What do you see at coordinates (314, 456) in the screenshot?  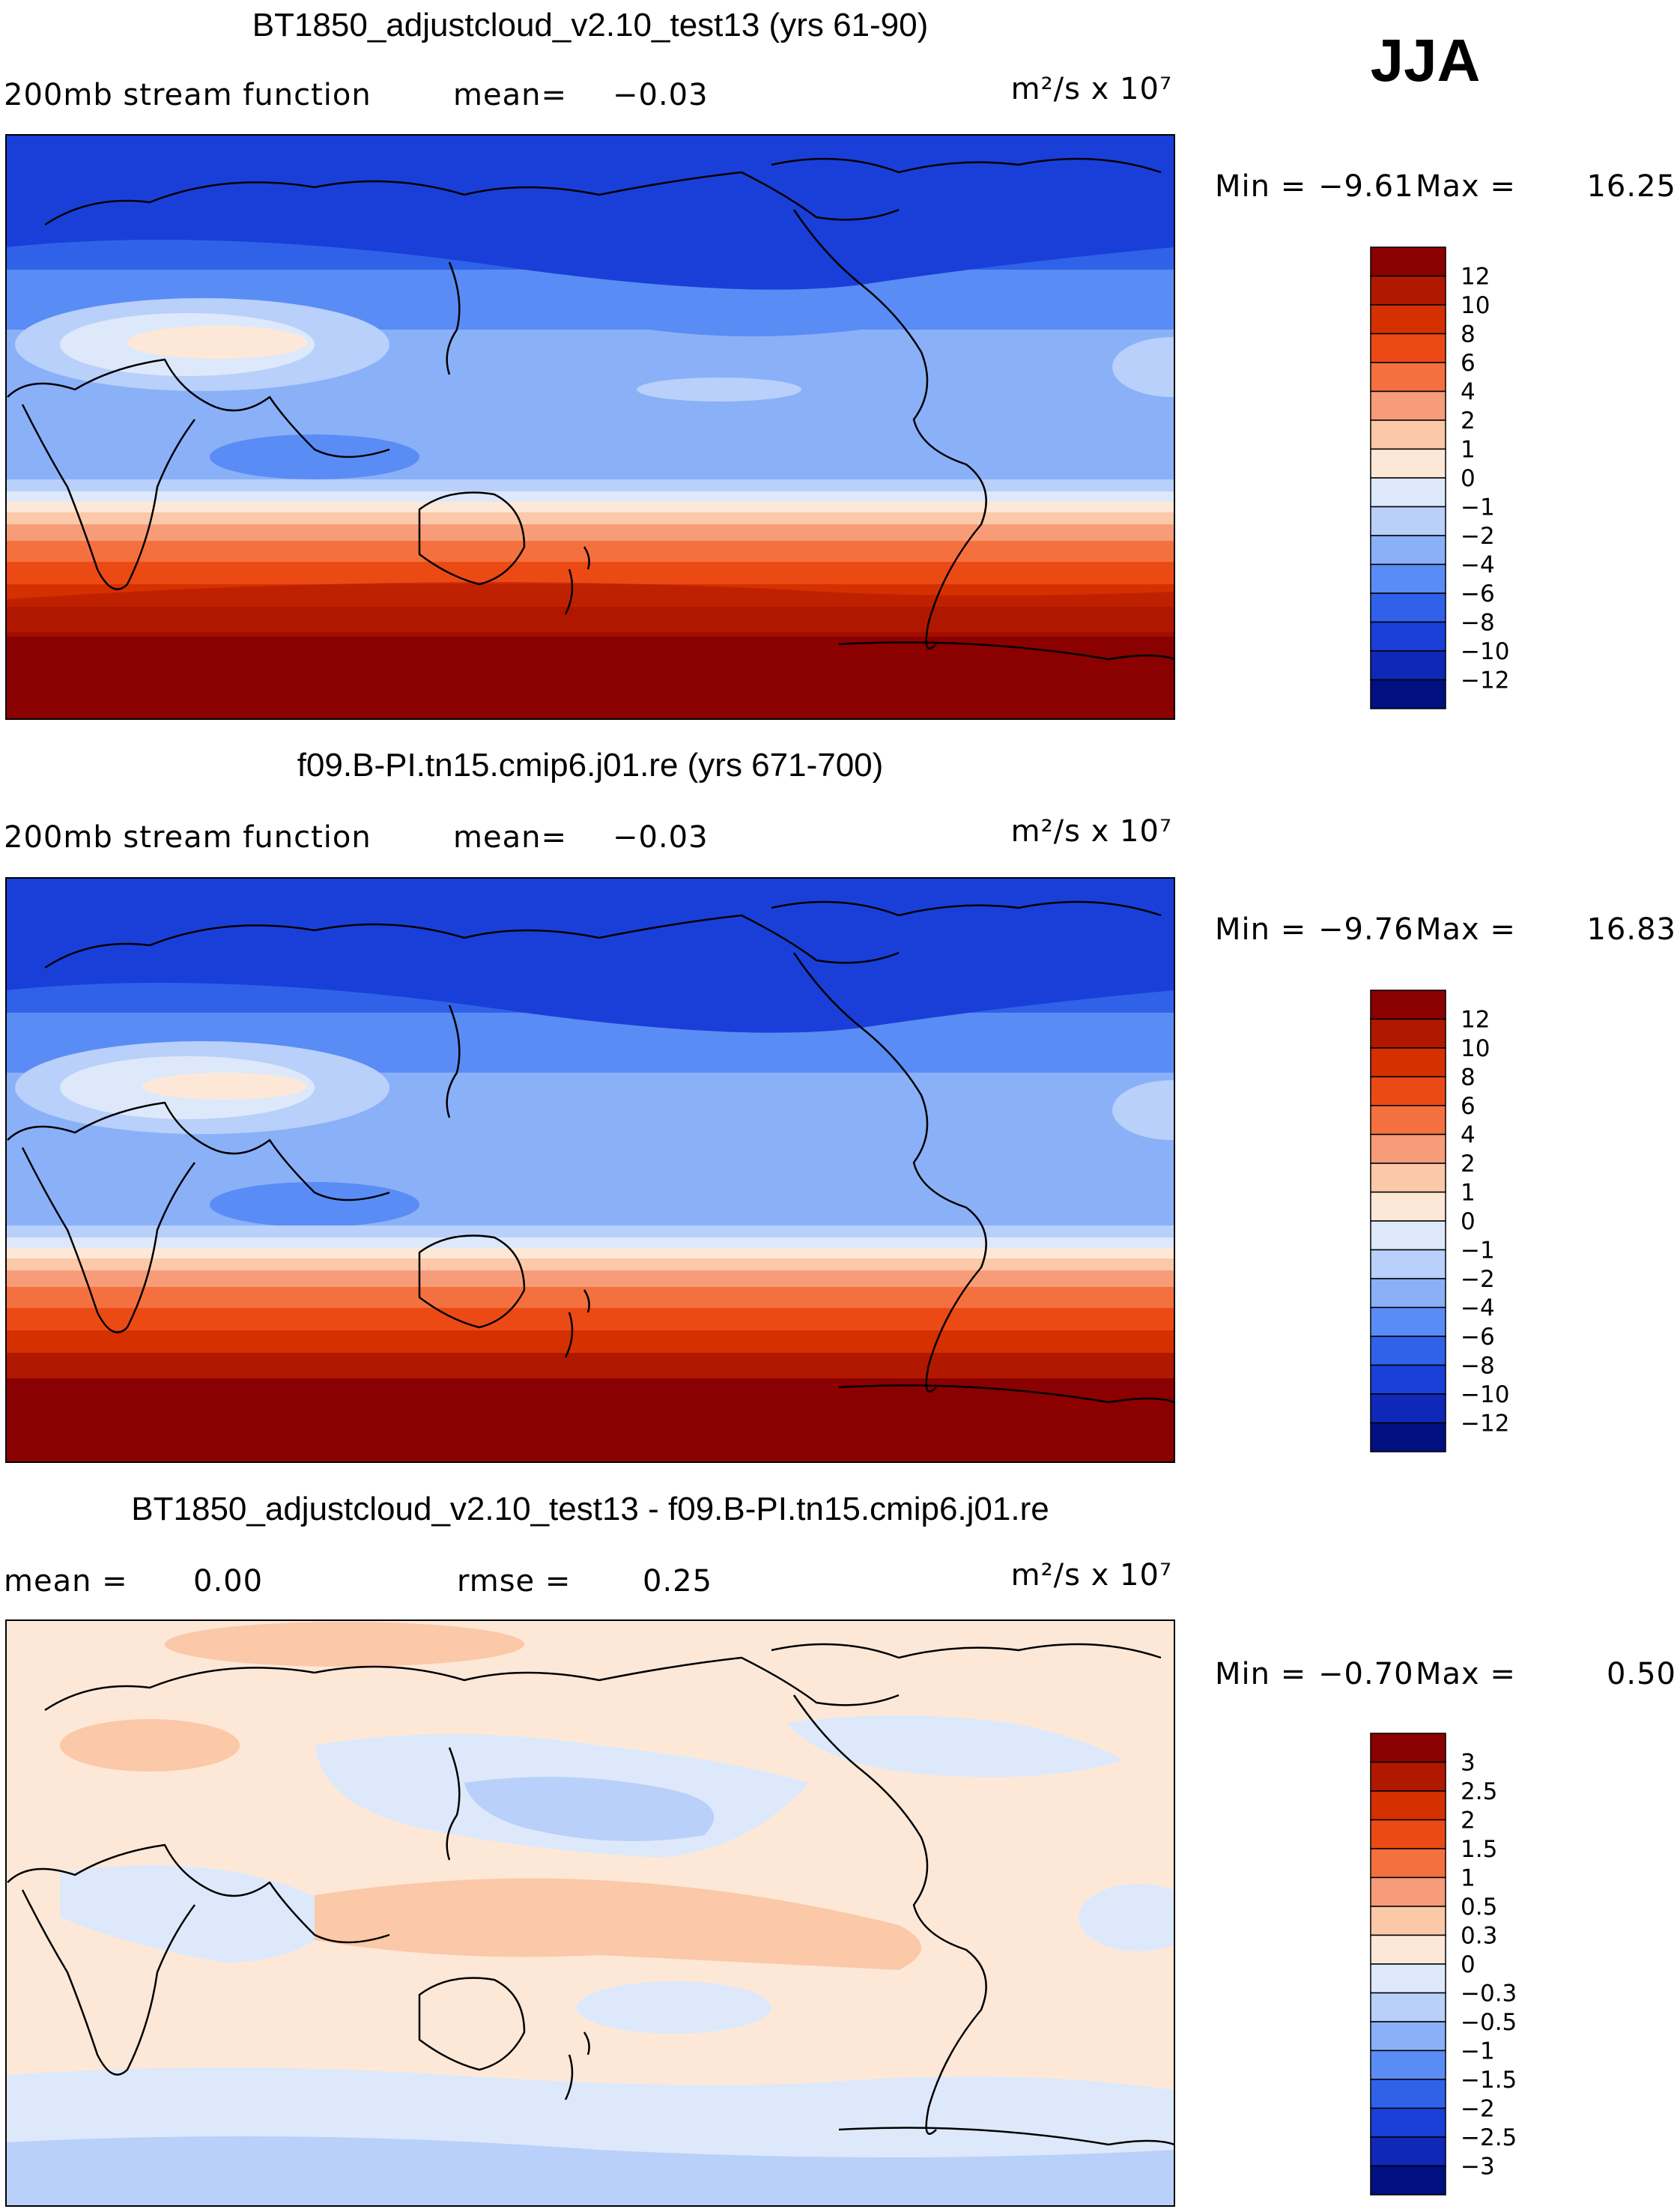 I see `indian-ocean-low` at bounding box center [314, 456].